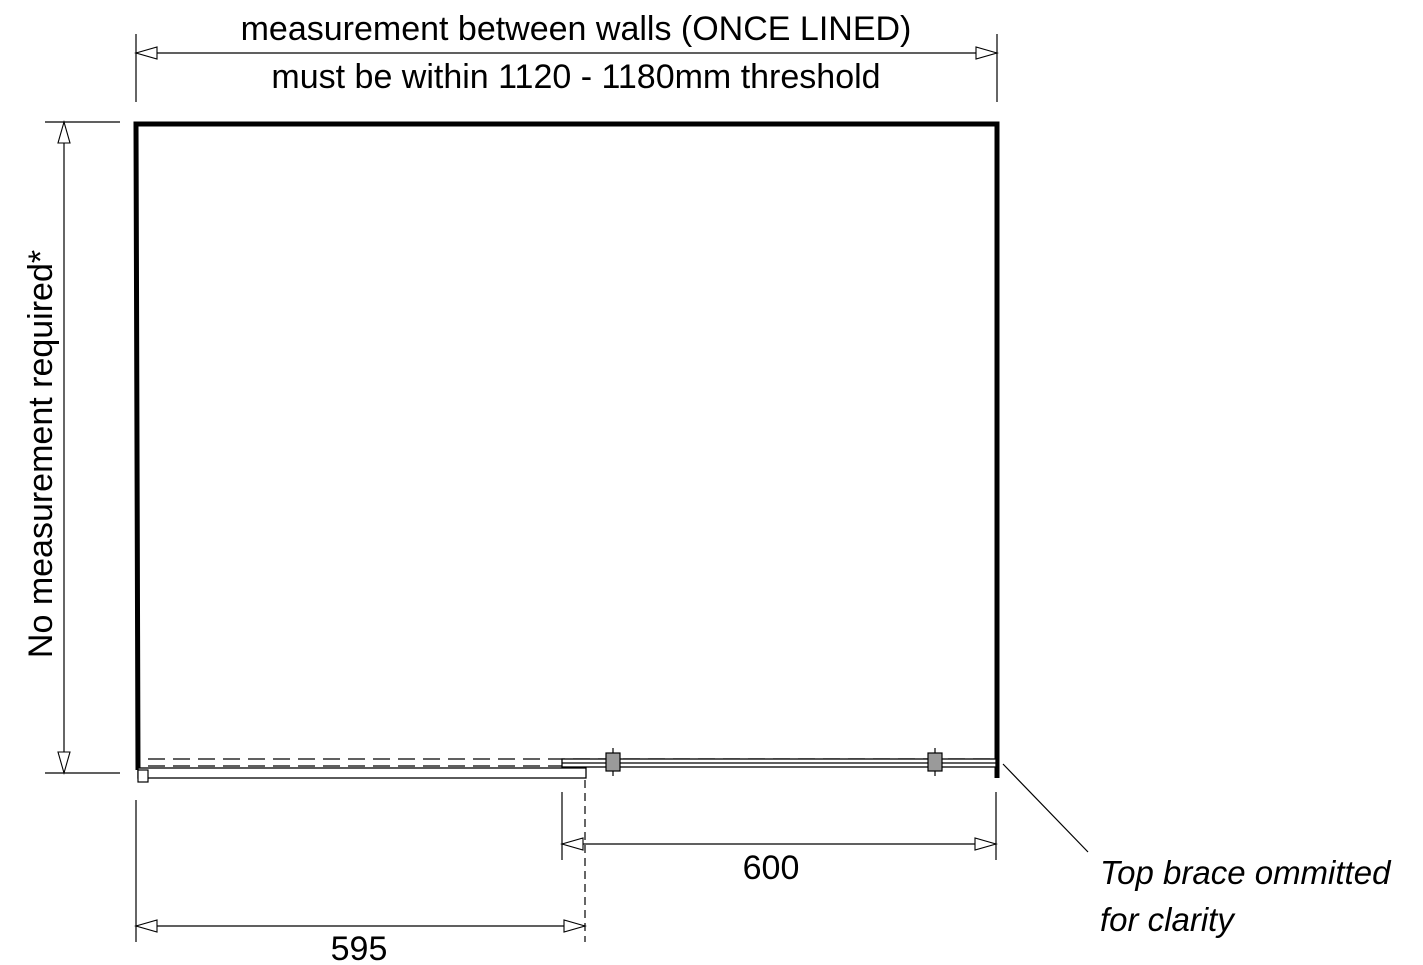 The image size is (1423, 965). What do you see at coordinates (145, 53) in the screenshot?
I see `top-dim-arrow-left` at bounding box center [145, 53].